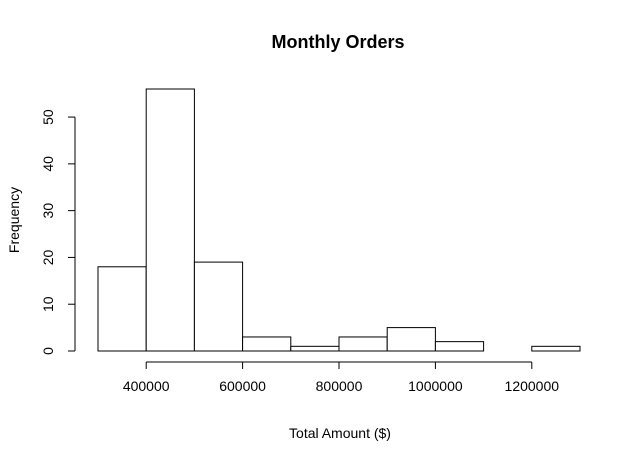 The height and width of the screenshot is (460, 640). I want to click on x-axis-label: Total Amount ($), so click(340, 433).